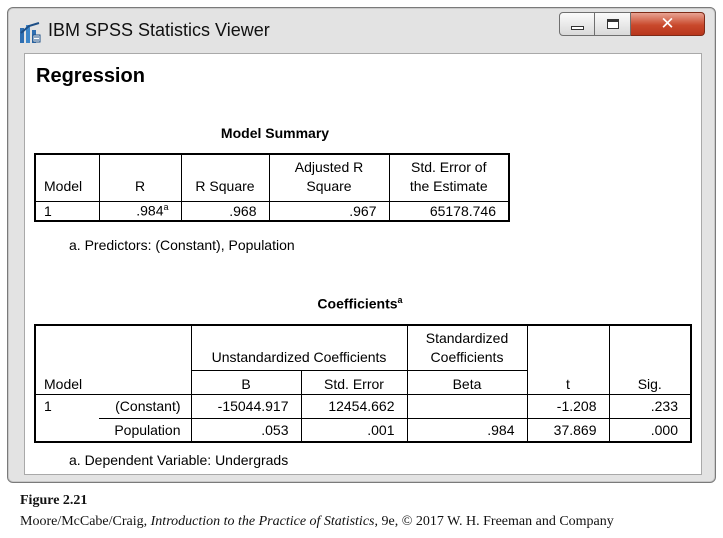  What do you see at coordinates (568, 430) in the screenshot?
I see `cell-t: 37.869` at bounding box center [568, 430].